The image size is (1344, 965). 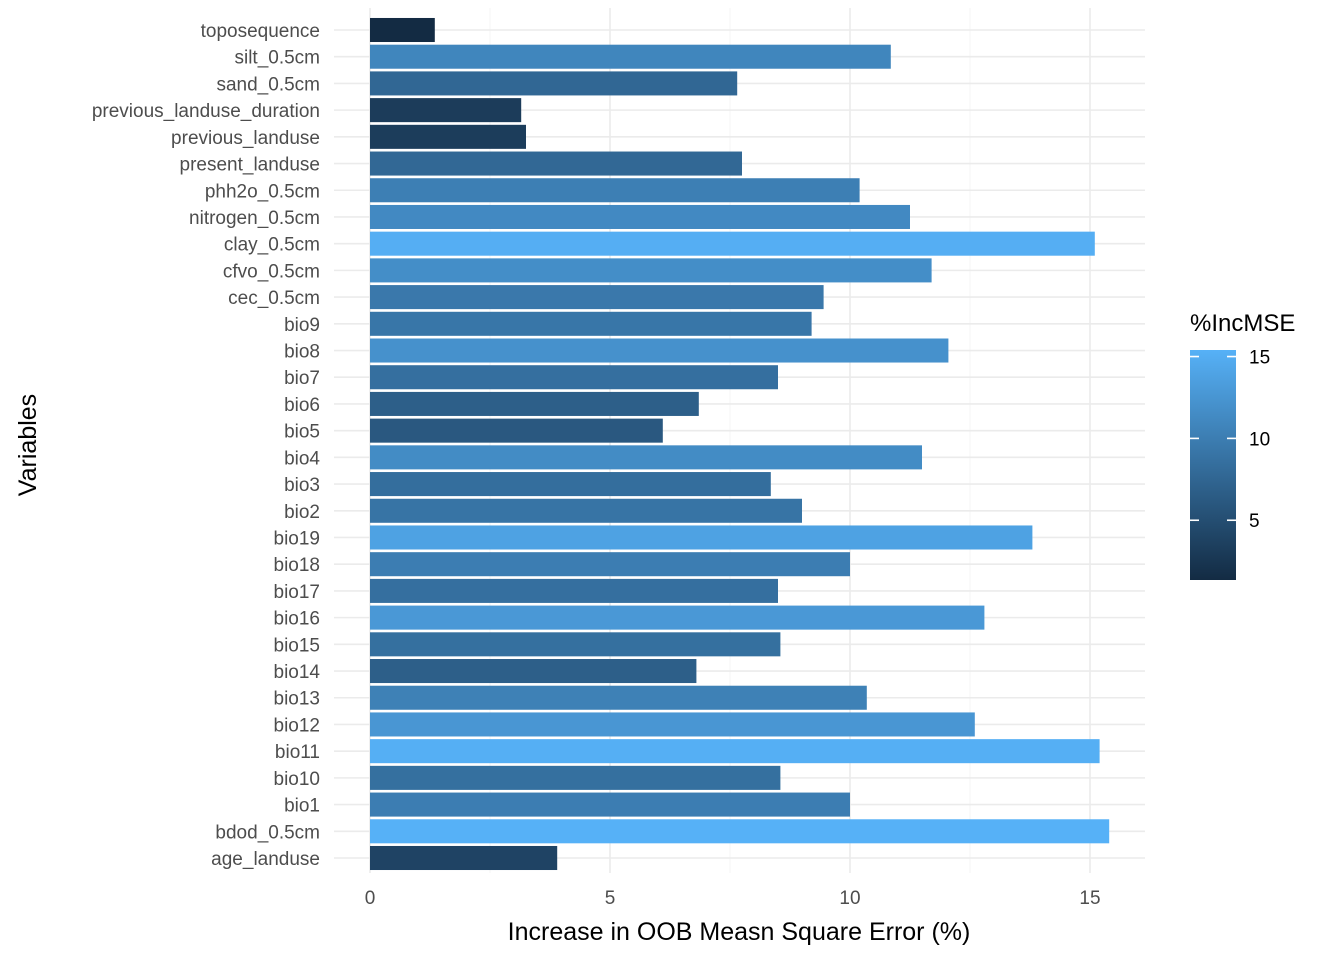 What do you see at coordinates (554, 83) in the screenshot?
I see `bar-sand_0.5cm` at bounding box center [554, 83].